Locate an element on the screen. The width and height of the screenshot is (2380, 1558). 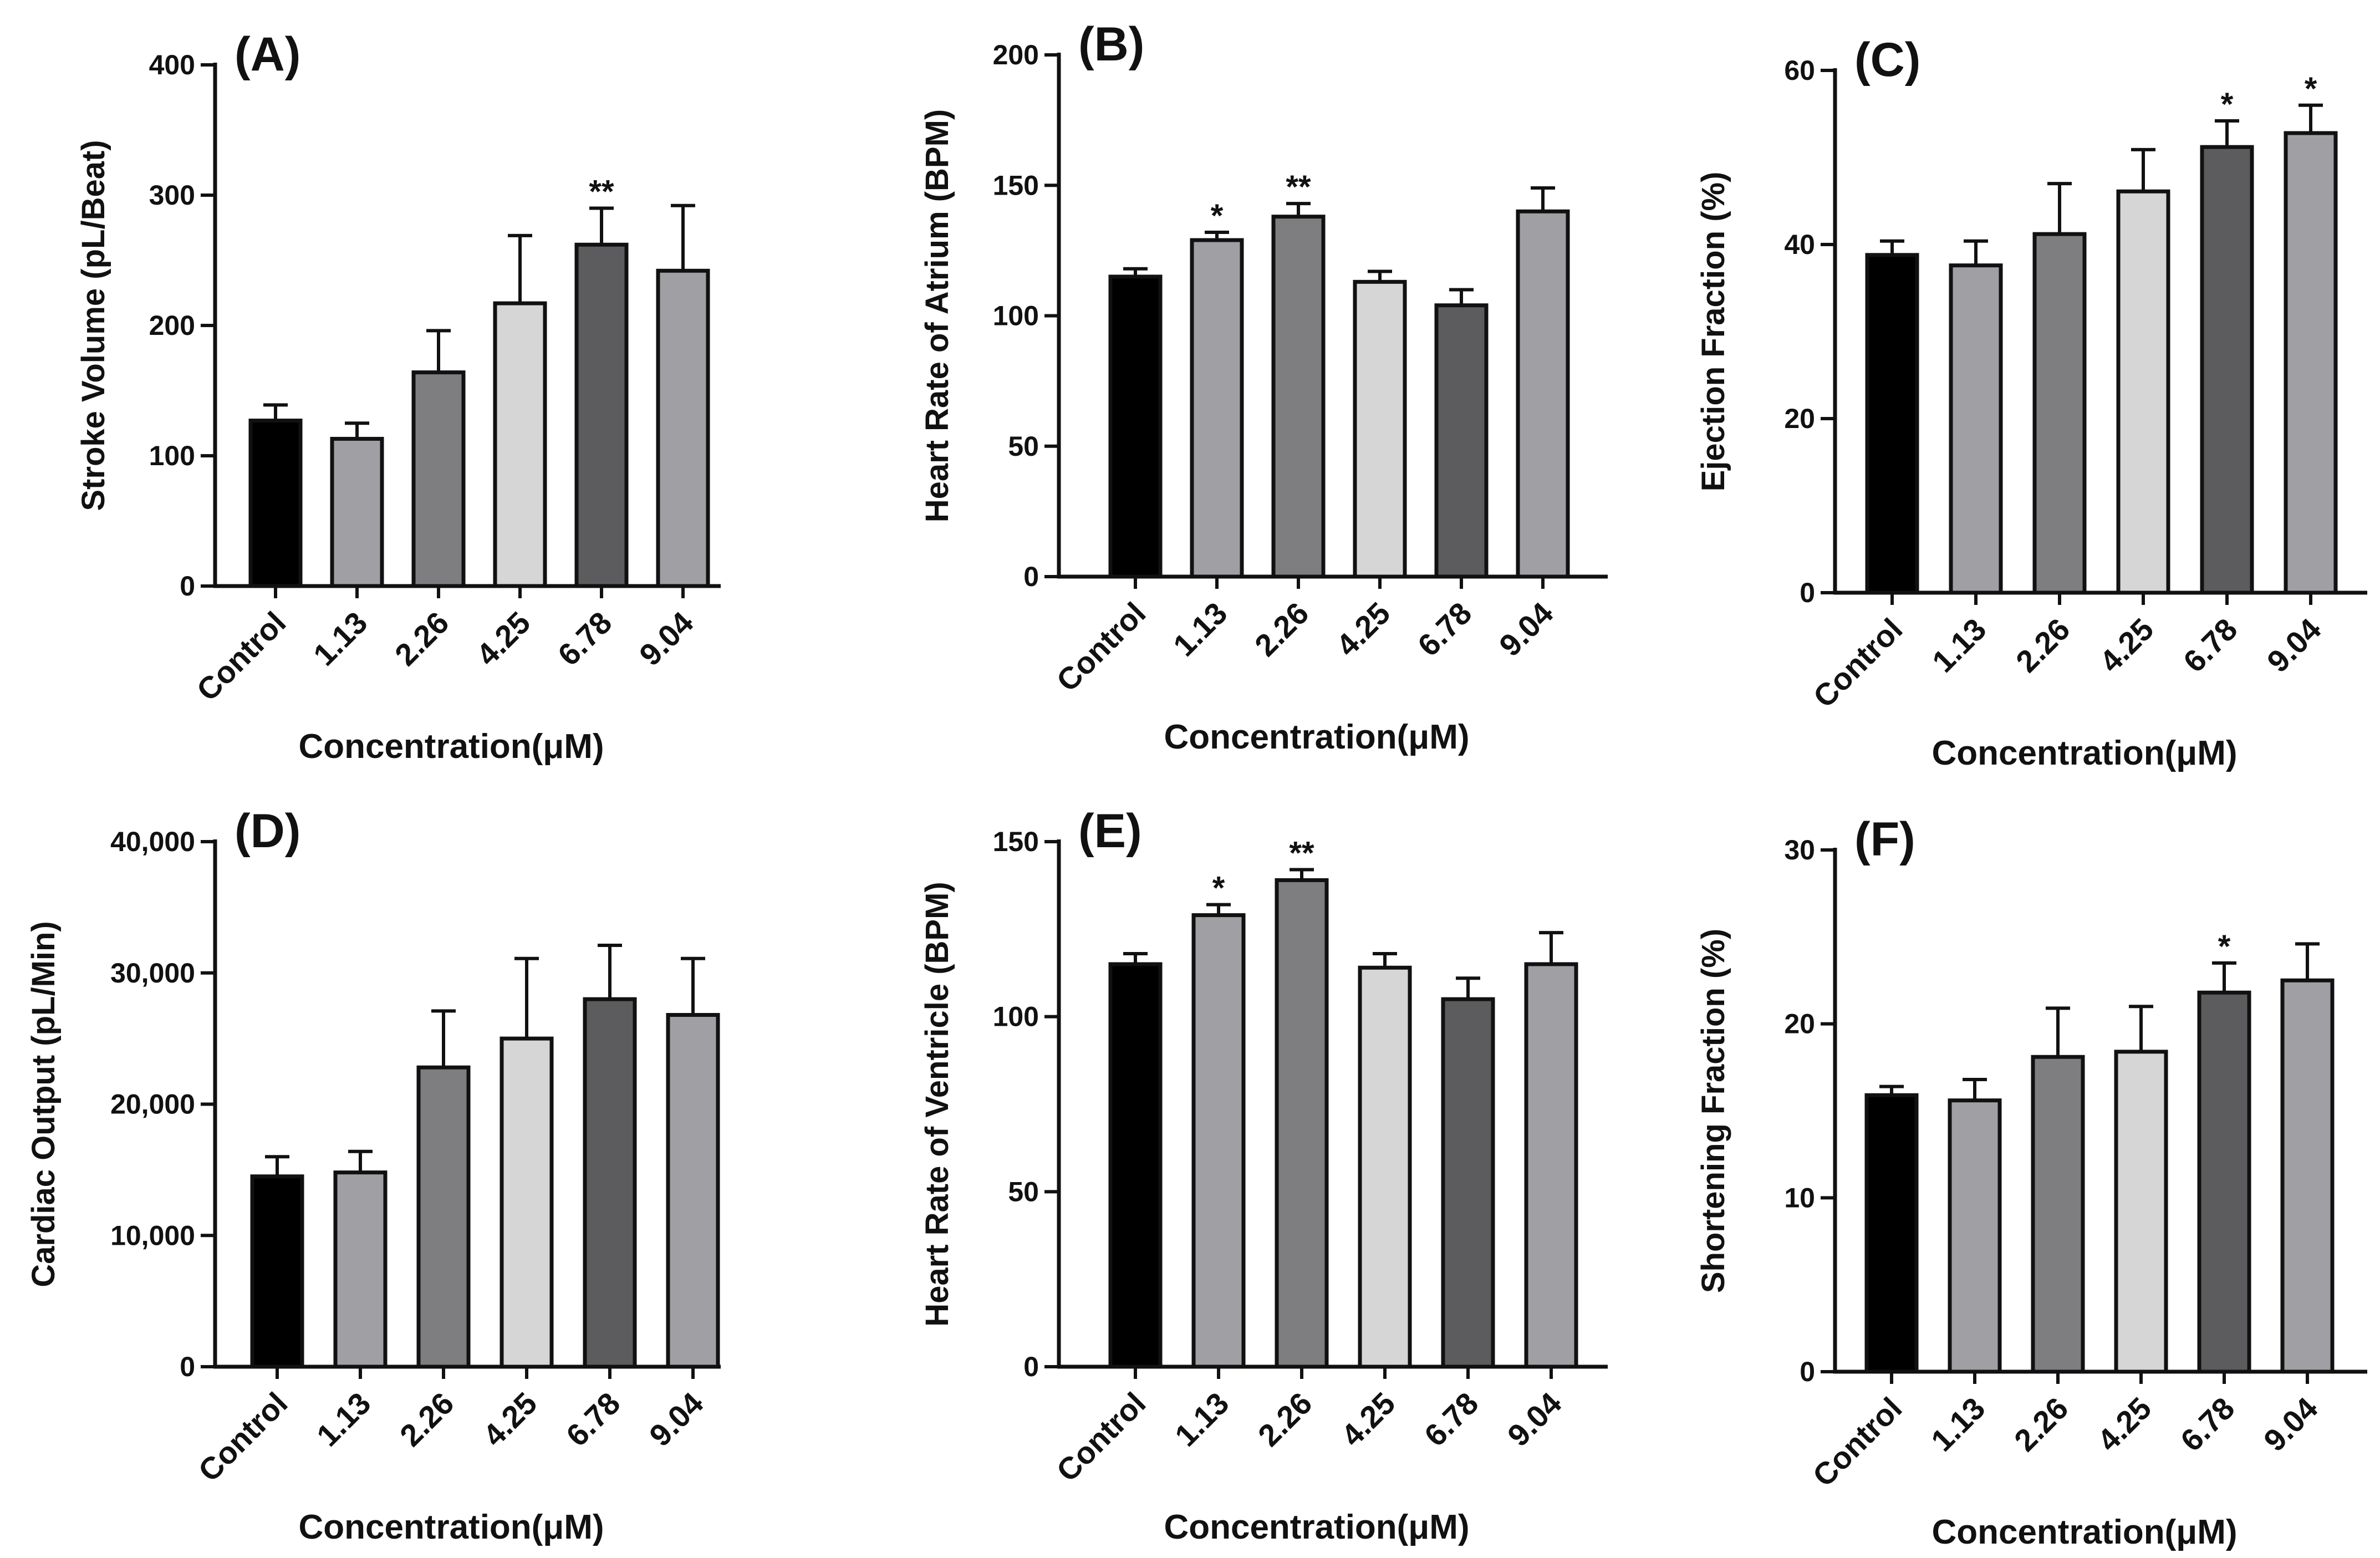
y-tick-label: 30,000 is located at coordinates (152, 973).